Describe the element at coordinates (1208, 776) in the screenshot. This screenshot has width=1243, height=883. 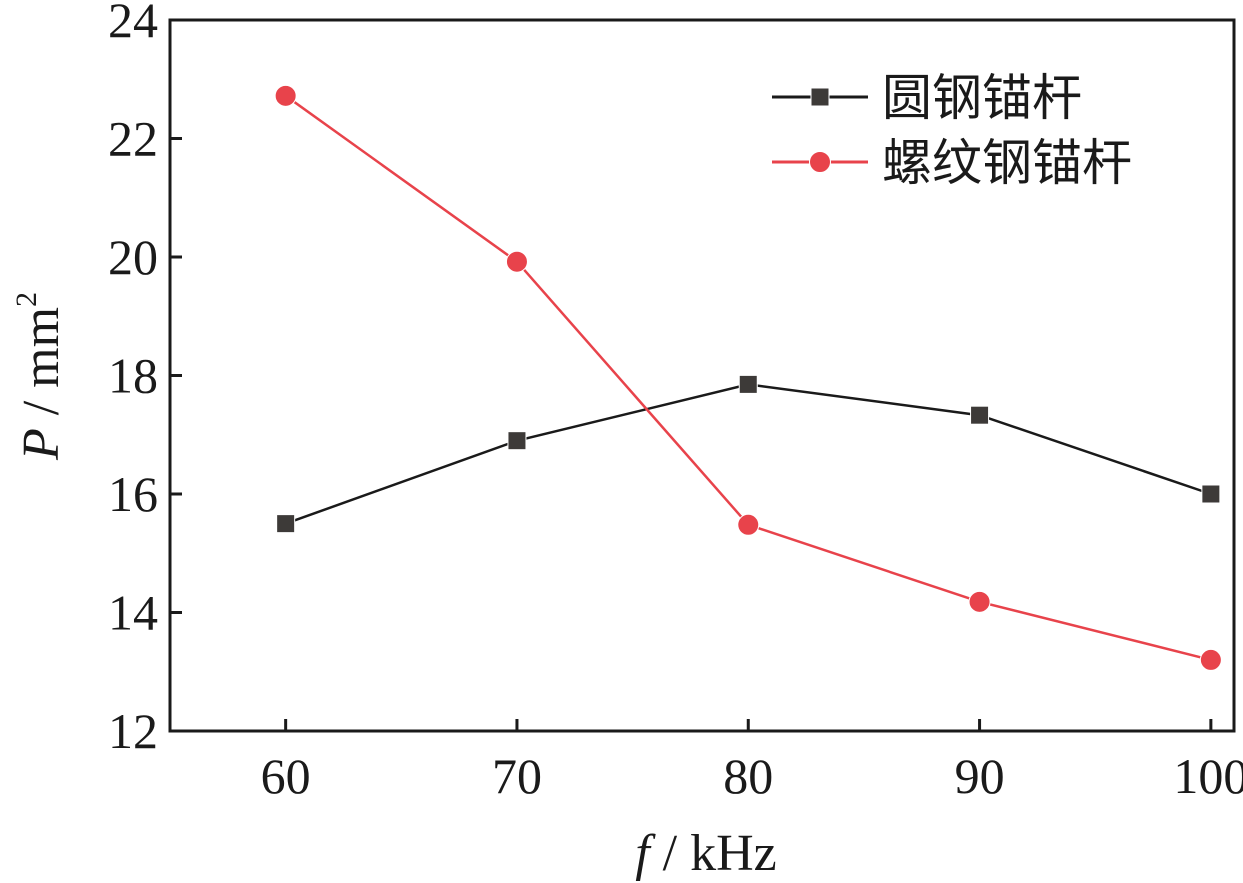
I see `x-tick-label: 100` at that location.